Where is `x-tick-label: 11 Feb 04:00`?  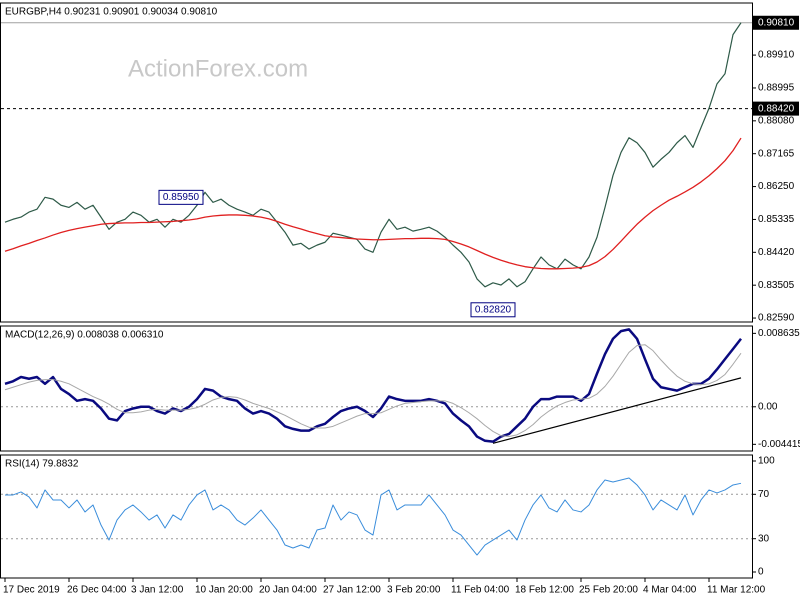 x-tick-label: 11 Feb 04:00 is located at coordinates (480, 590).